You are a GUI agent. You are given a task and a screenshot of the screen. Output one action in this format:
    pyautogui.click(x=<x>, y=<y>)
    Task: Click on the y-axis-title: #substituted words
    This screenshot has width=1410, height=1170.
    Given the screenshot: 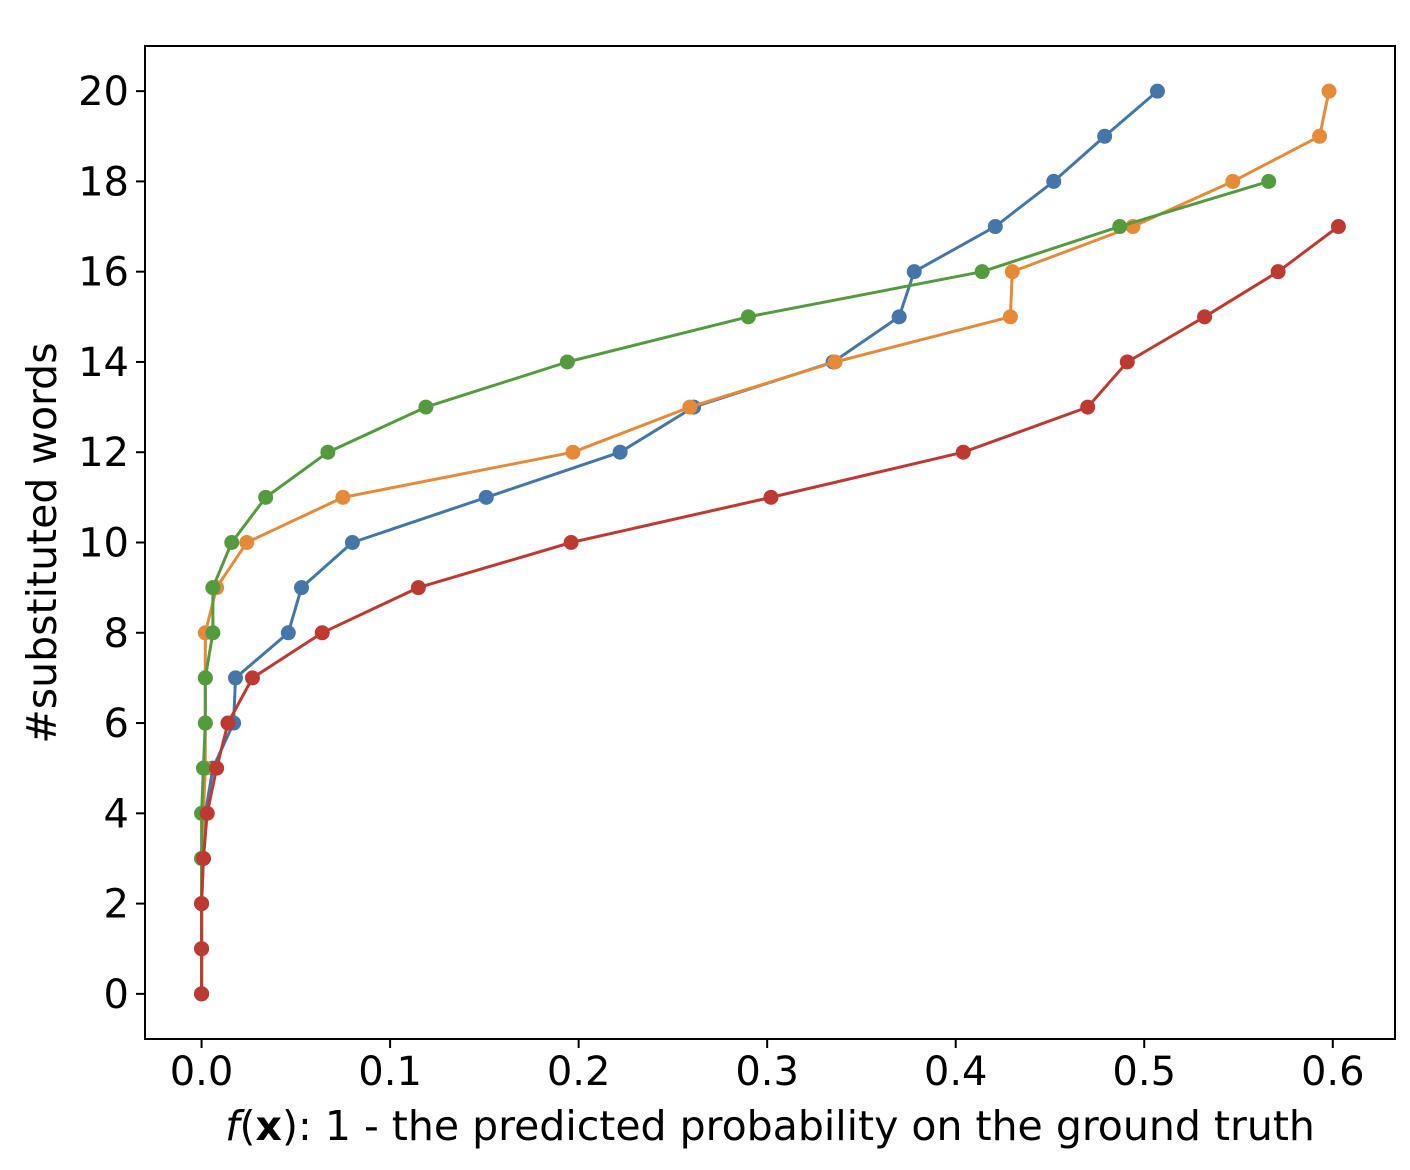 What is the action you would take?
    pyautogui.click(x=42, y=542)
    